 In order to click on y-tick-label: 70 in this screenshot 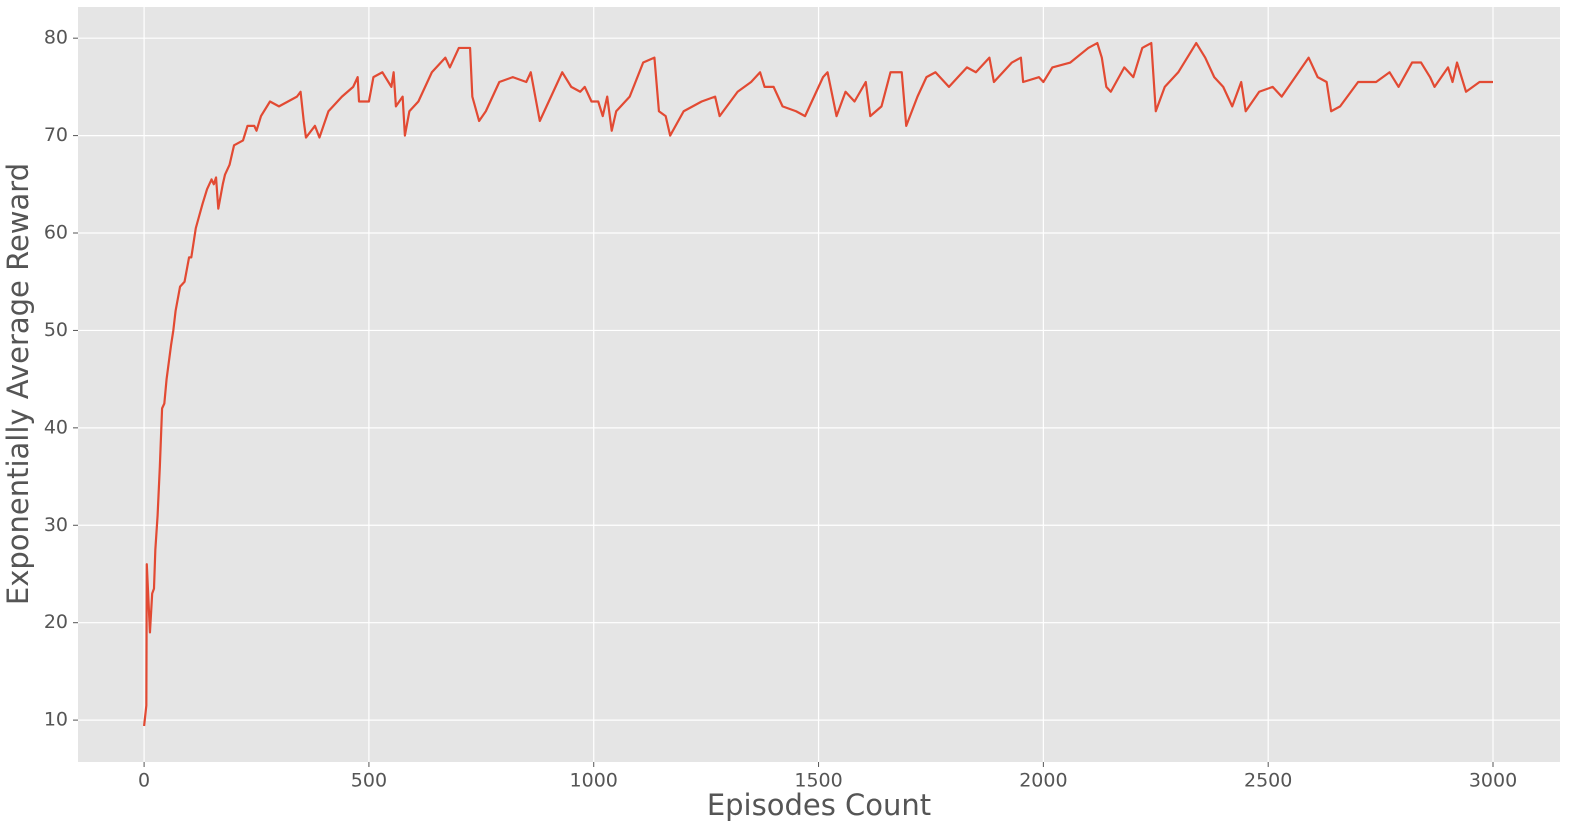, I will do `click(56, 135)`.